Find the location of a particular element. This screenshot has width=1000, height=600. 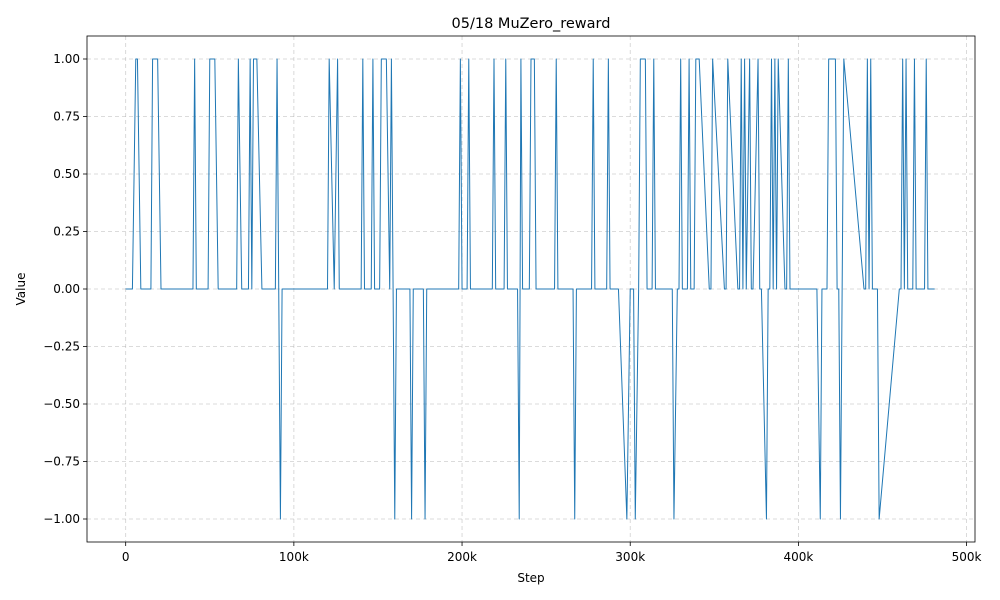

y-axis-ticks: −1.00 −0.75 −0.50 −0.25 0.00 0.25 0.50 0.75 1.00 is located at coordinates (65, 289).